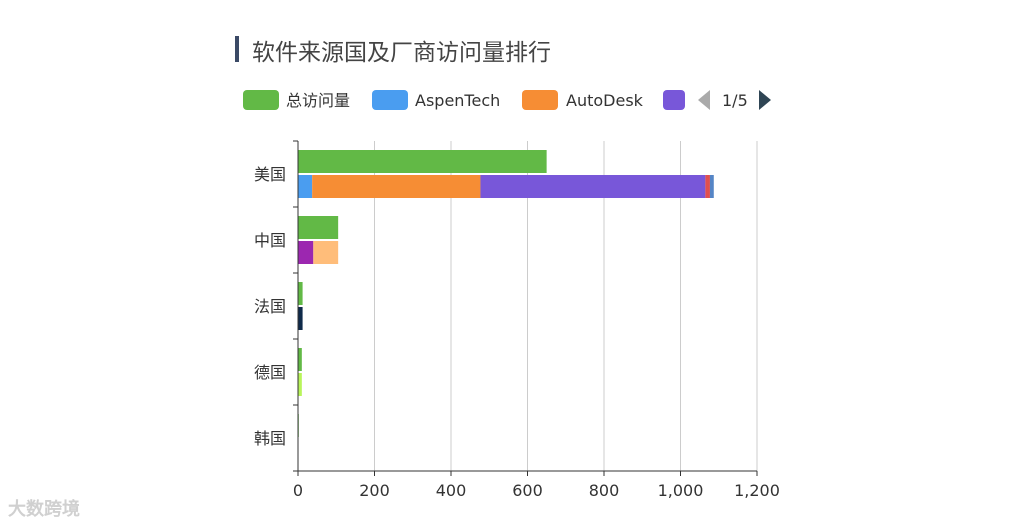  Describe the element at coordinates (604, 490) in the screenshot. I see `x-tick-label: 800` at that location.